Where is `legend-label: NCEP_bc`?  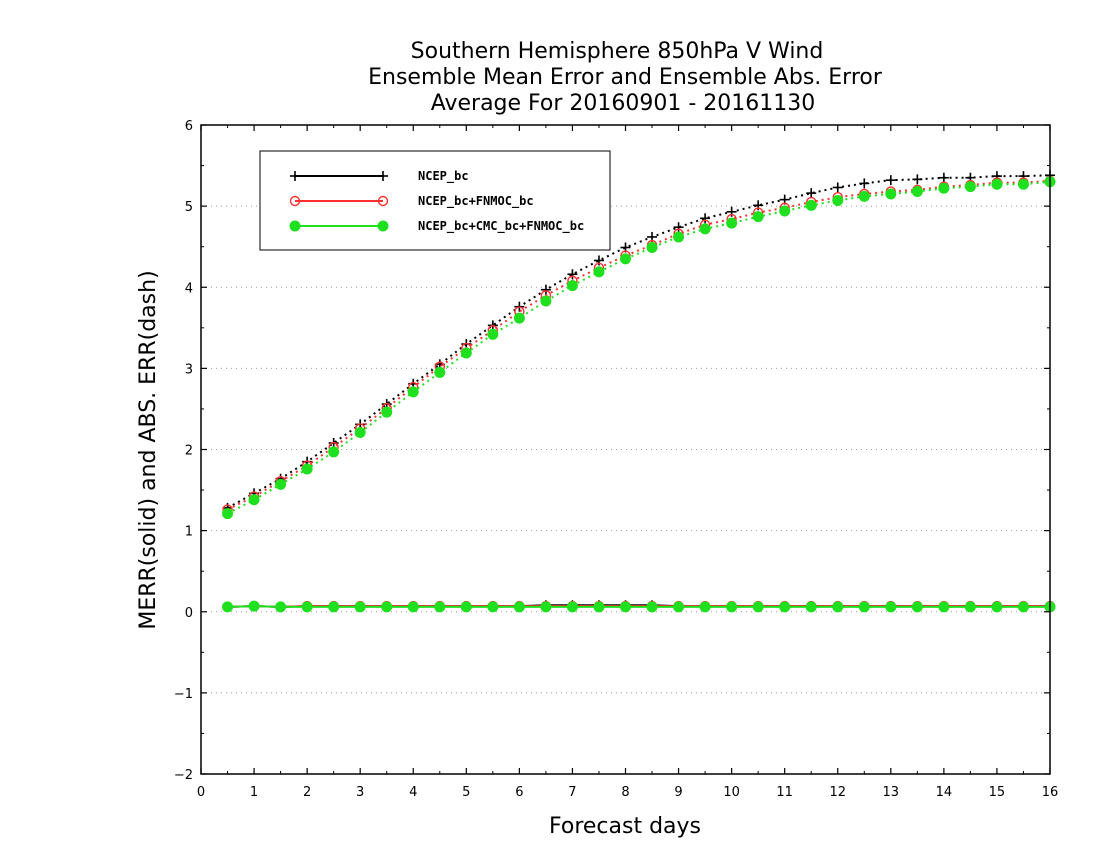
legend-label: NCEP_bc is located at coordinates (443, 176).